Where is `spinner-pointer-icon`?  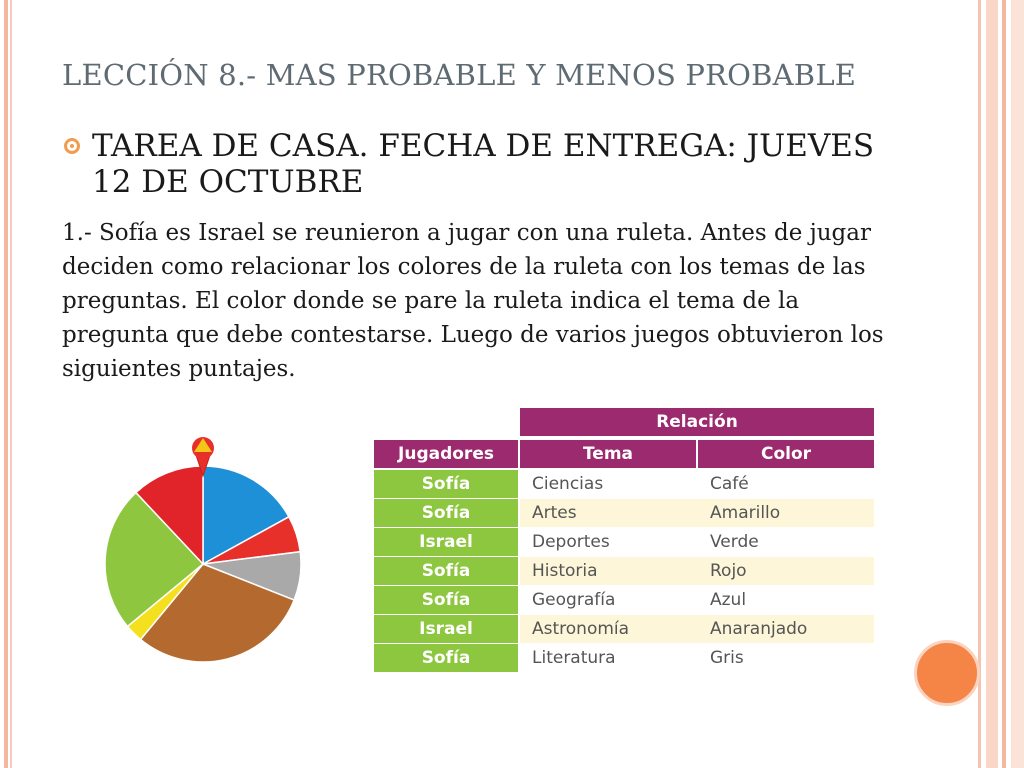 spinner-pointer-icon is located at coordinates (203, 457).